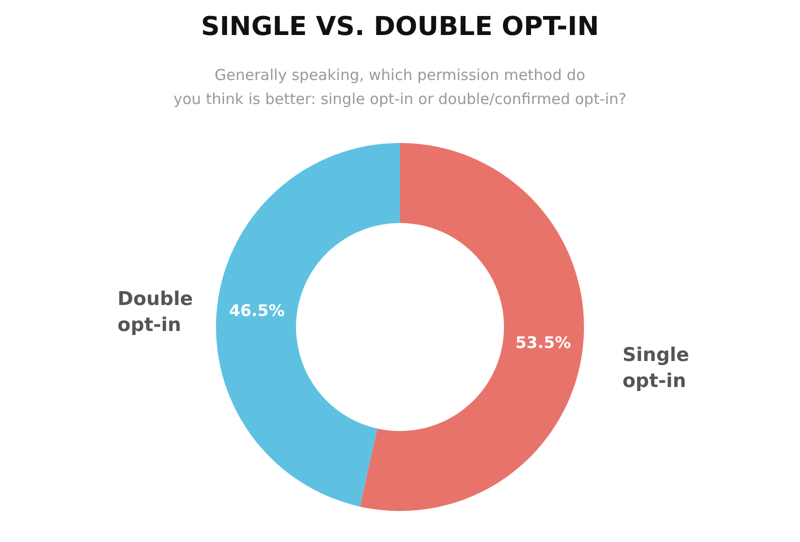 This screenshot has width=800, height=542. Describe the element at coordinates (543, 342) in the screenshot. I see `data-label: 53.5%` at that location.